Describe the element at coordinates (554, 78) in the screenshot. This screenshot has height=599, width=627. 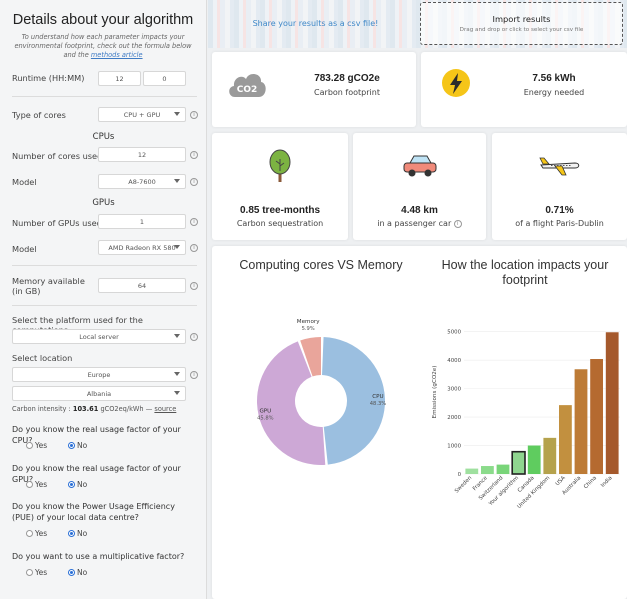
I see `energy-value: 7.56 kWh` at that location.